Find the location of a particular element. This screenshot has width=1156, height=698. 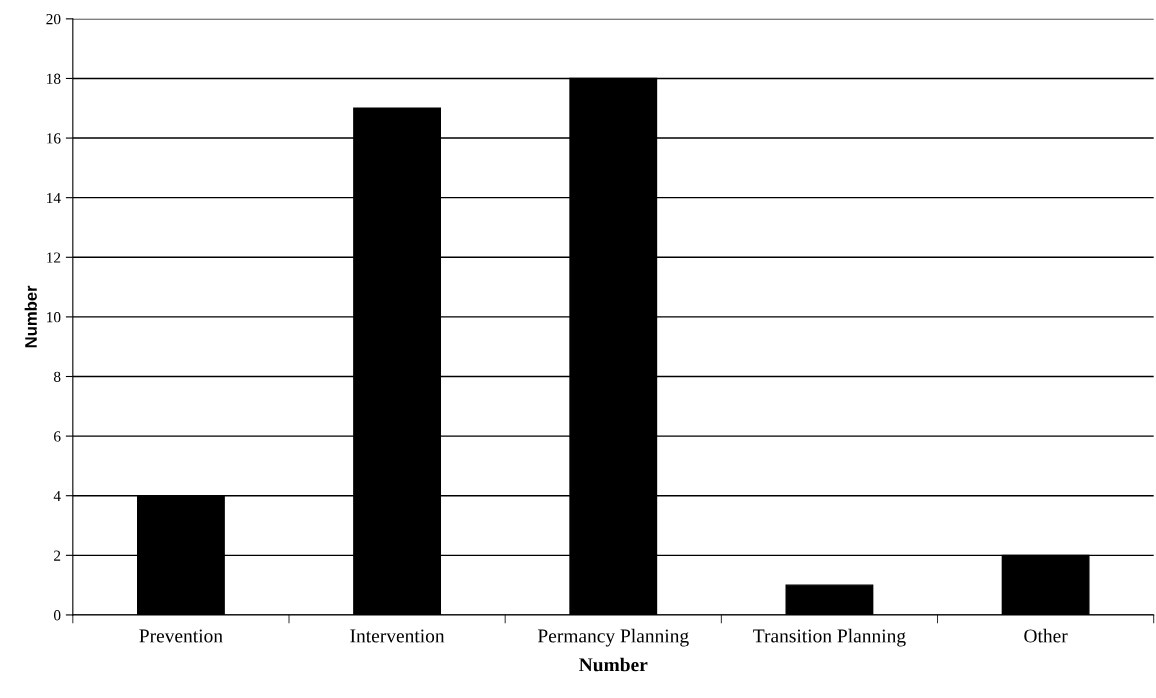

x-tick-label: Prevention is located at coordinates (181, 636).